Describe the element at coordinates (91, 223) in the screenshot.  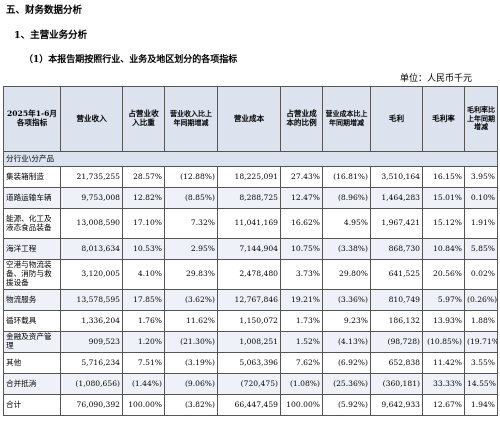
I see `cell: 13,008,590` at that location.